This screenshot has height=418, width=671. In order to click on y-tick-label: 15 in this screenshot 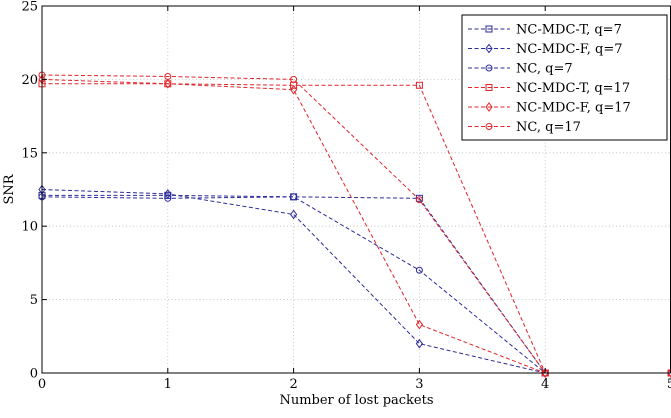, I will do `click(29, 153)`.